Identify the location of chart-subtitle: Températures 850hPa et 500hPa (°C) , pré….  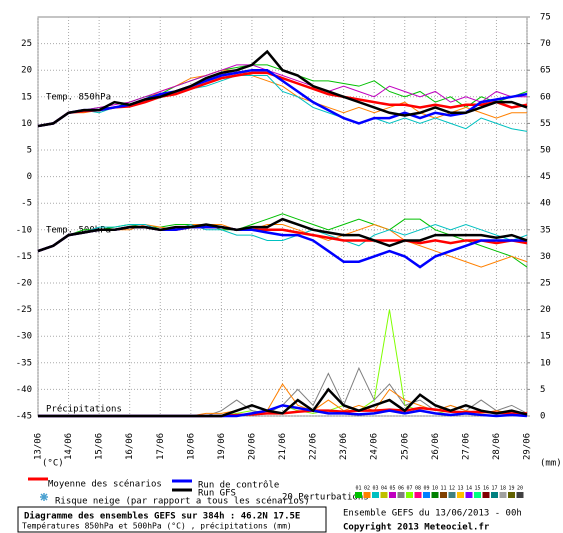
(157, 526).